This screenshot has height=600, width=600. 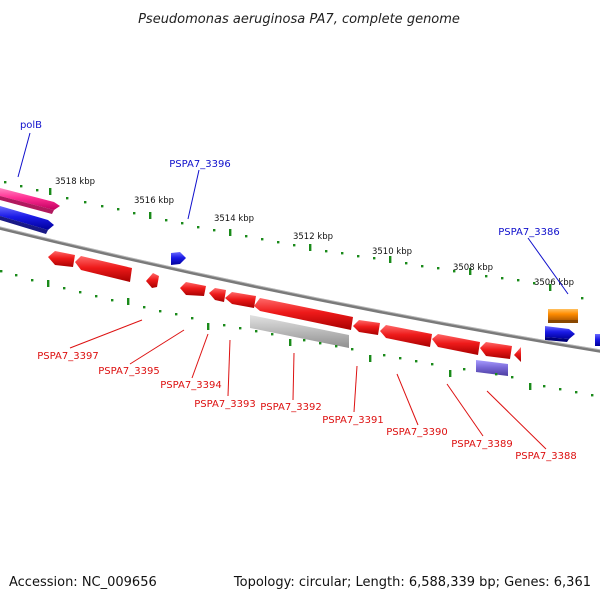 I want to click on inner-major-ticks, so click(x=289, y=335).